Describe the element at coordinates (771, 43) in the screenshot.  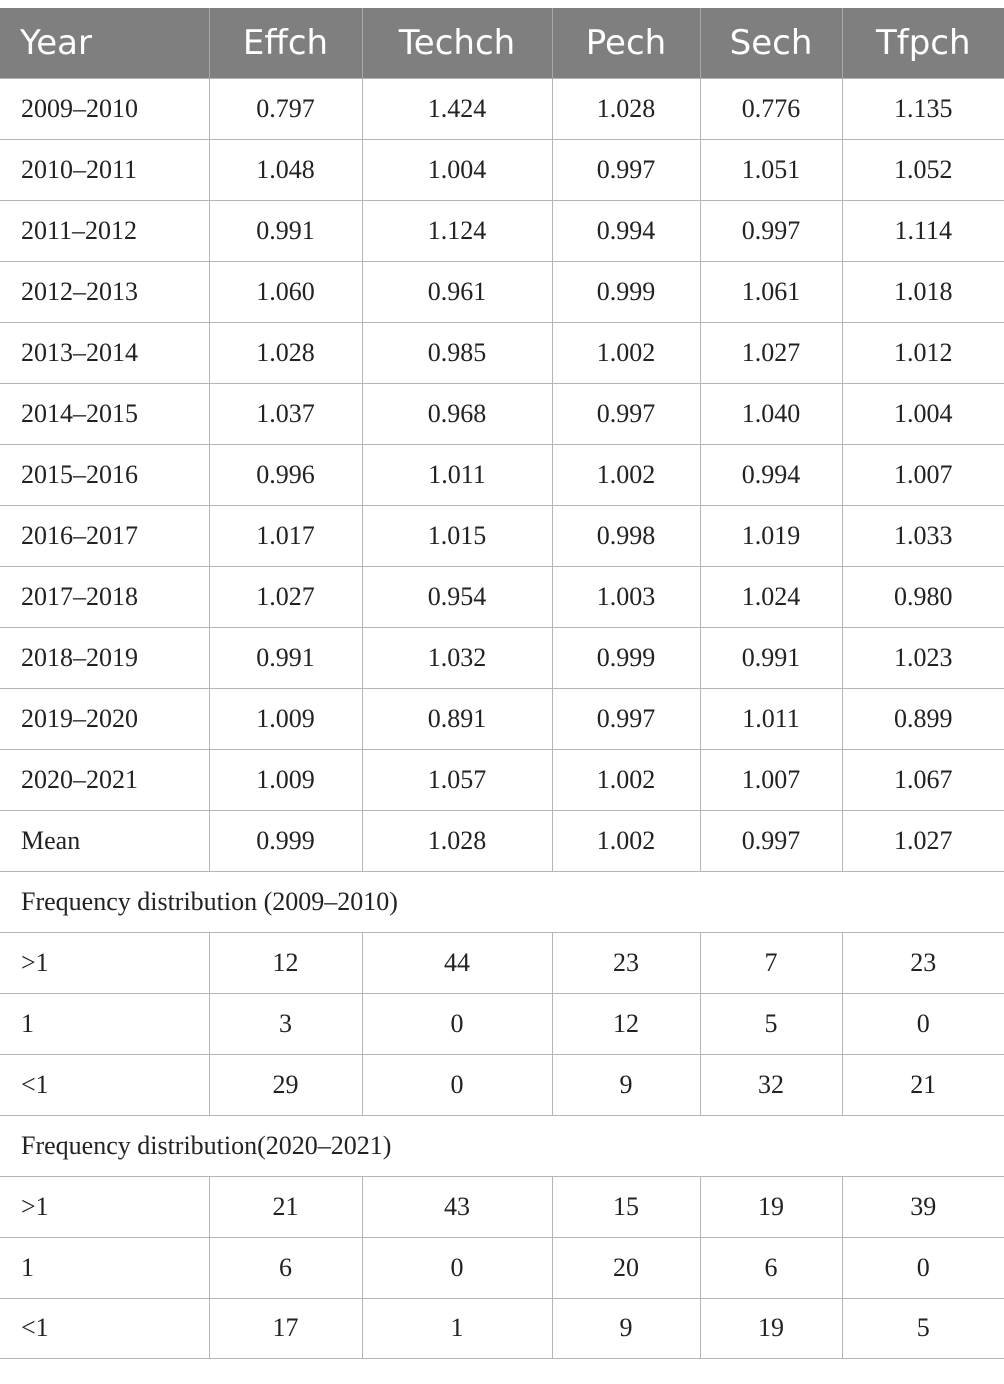
I see `header-sech: Sech` at that location.